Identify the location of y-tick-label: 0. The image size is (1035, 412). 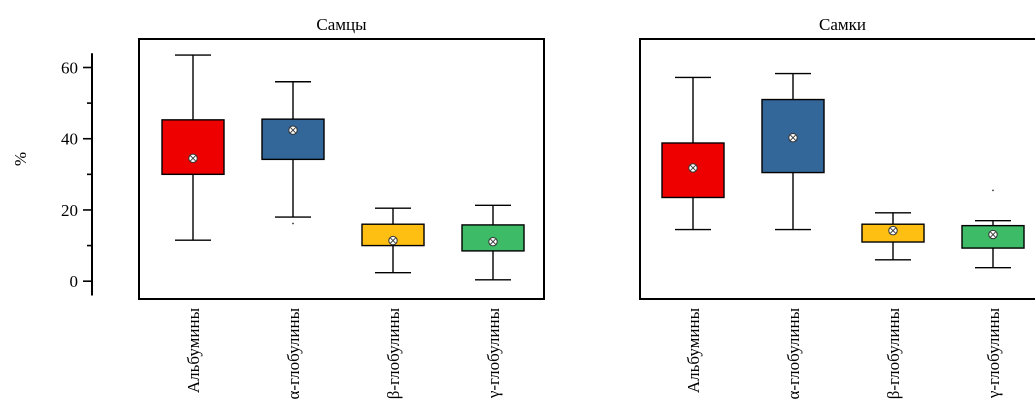
(74, 281).